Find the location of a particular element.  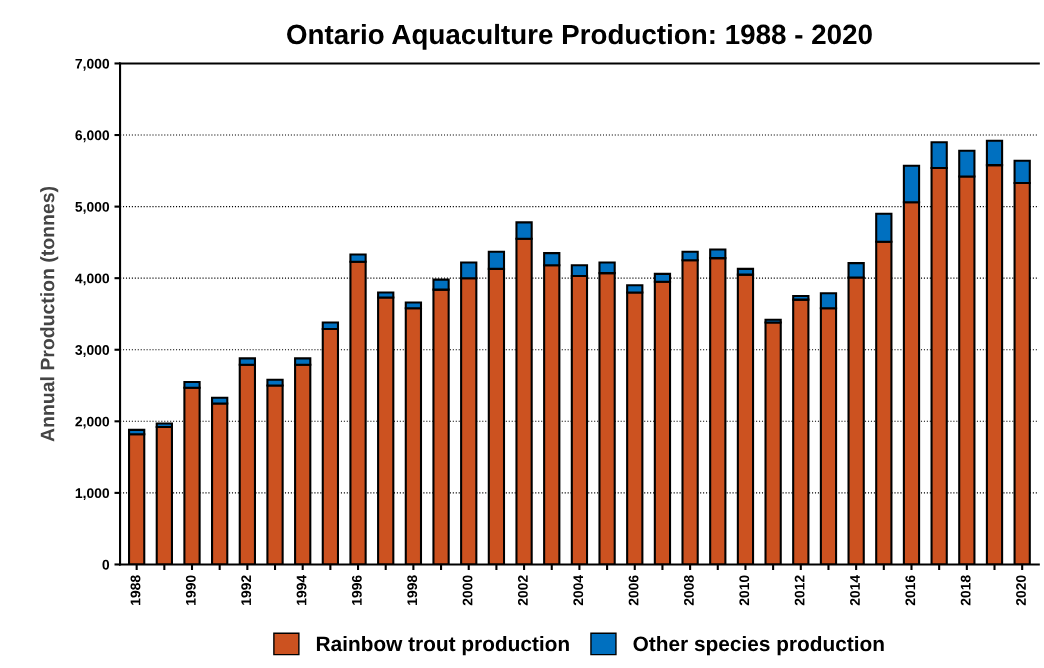

y-tick-label: 1,000 is located at coordinates (92, 494).